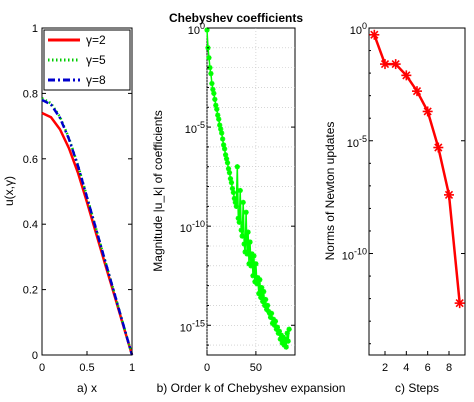  I want to click on legend-label-gamma-2: γ=2, so click(96, 40).